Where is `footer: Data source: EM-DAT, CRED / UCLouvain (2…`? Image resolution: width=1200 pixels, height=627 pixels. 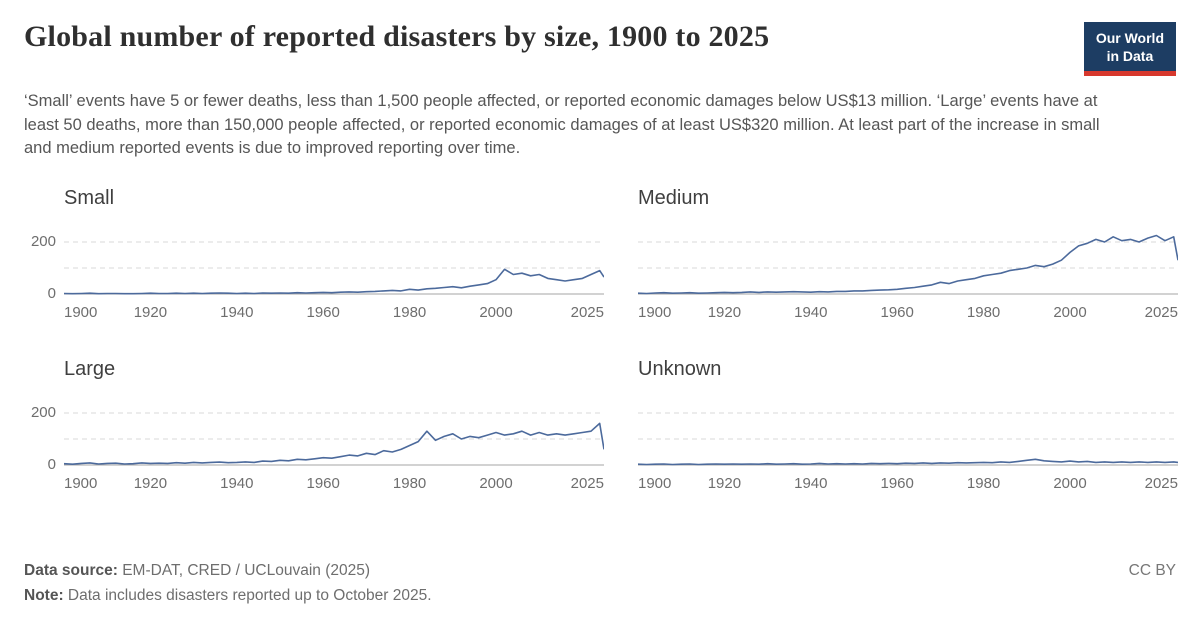 footer: Data source: EM-DAT, CRED / UCLouvain (2… is located at coordinates (600, 583).